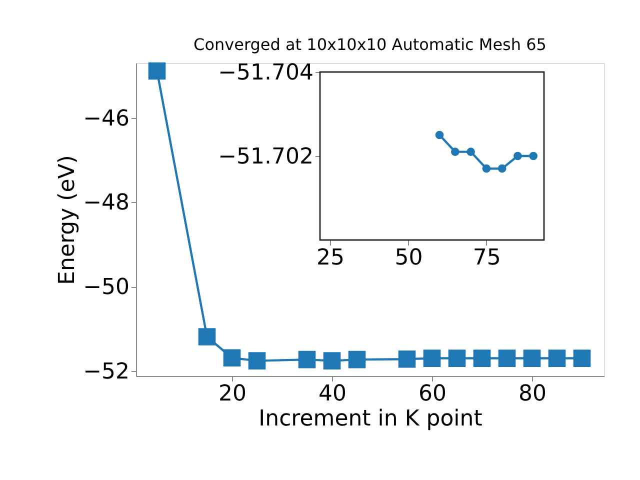  What do you see at coordinates (332, 394) in the screenshot?
I see `x-tick-label: 40` at bounding box center [332, 394].